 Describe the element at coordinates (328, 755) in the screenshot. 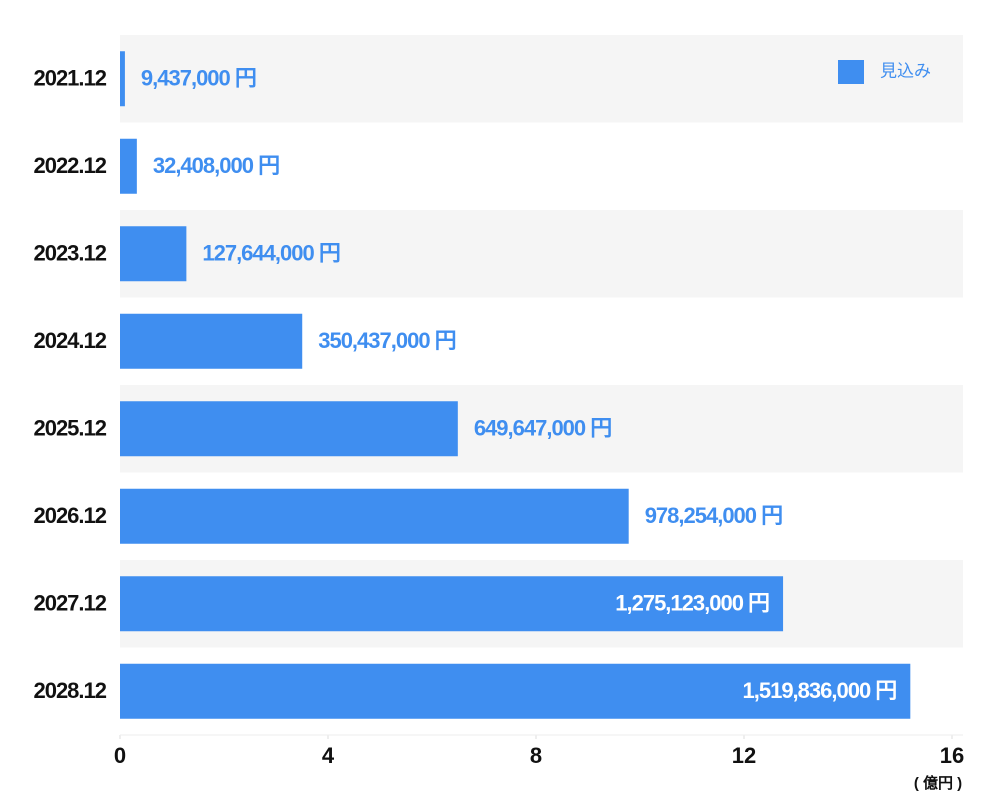

I see `x-tick-label: 4` at that location.